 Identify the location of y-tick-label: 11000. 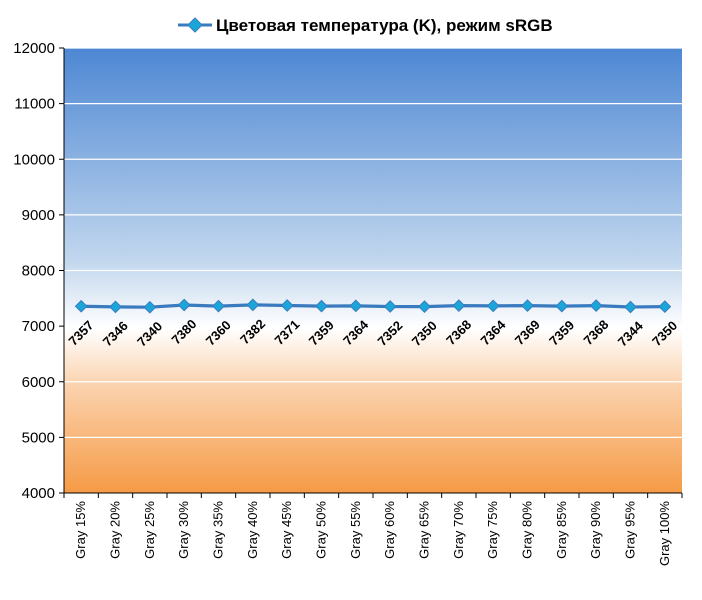
(34, 104).